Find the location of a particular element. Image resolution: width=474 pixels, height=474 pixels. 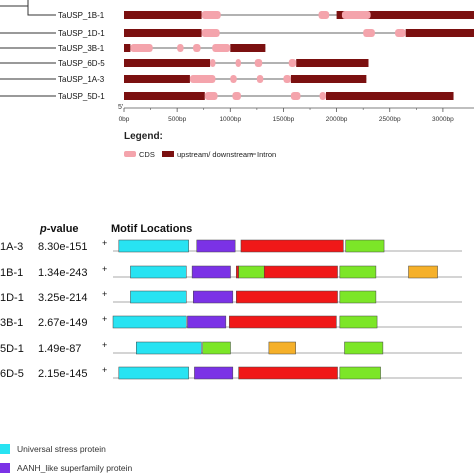

gene-name: TaUSP_6D-5 is located at coordinates (81, 63).